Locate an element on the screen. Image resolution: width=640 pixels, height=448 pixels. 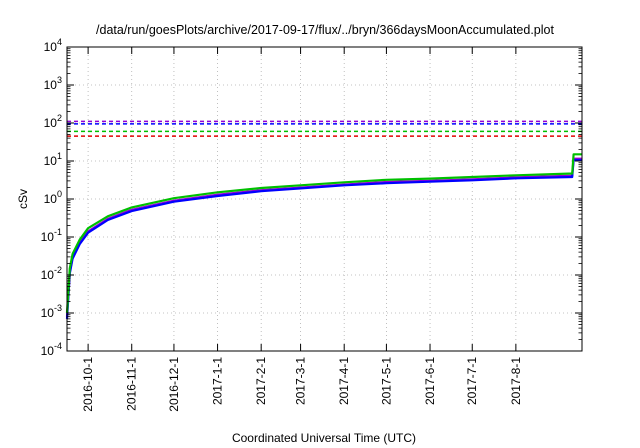
y-tick-label: 10¹ is located at coordinates (53, 159).